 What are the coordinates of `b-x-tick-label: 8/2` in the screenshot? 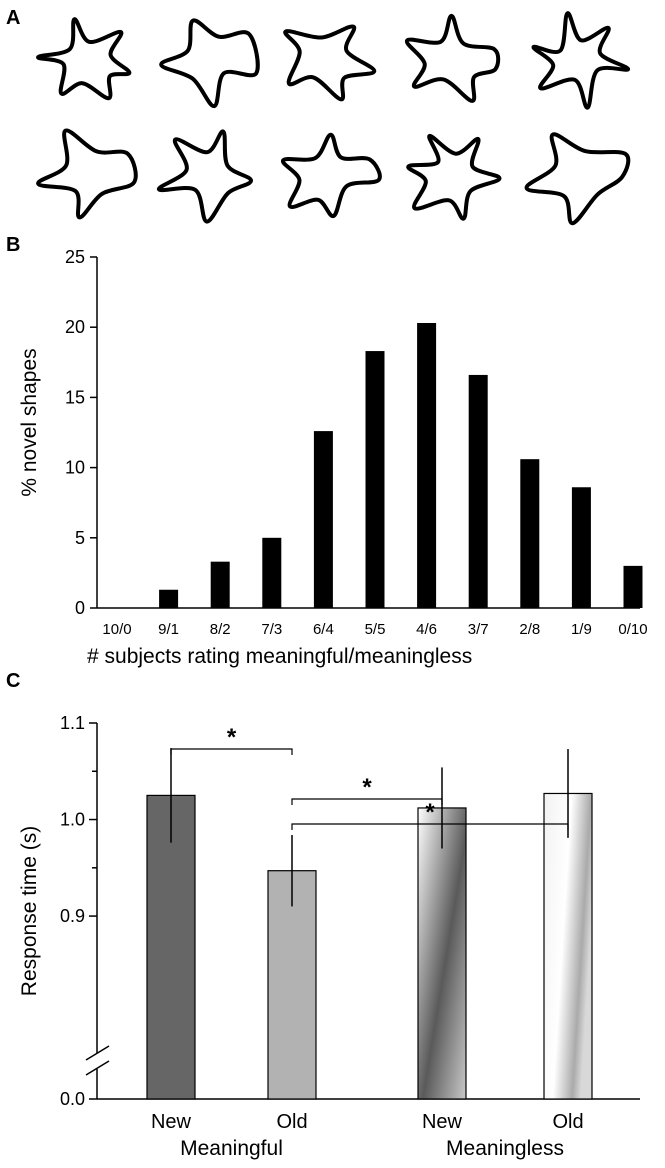 It's located at (220, 629).